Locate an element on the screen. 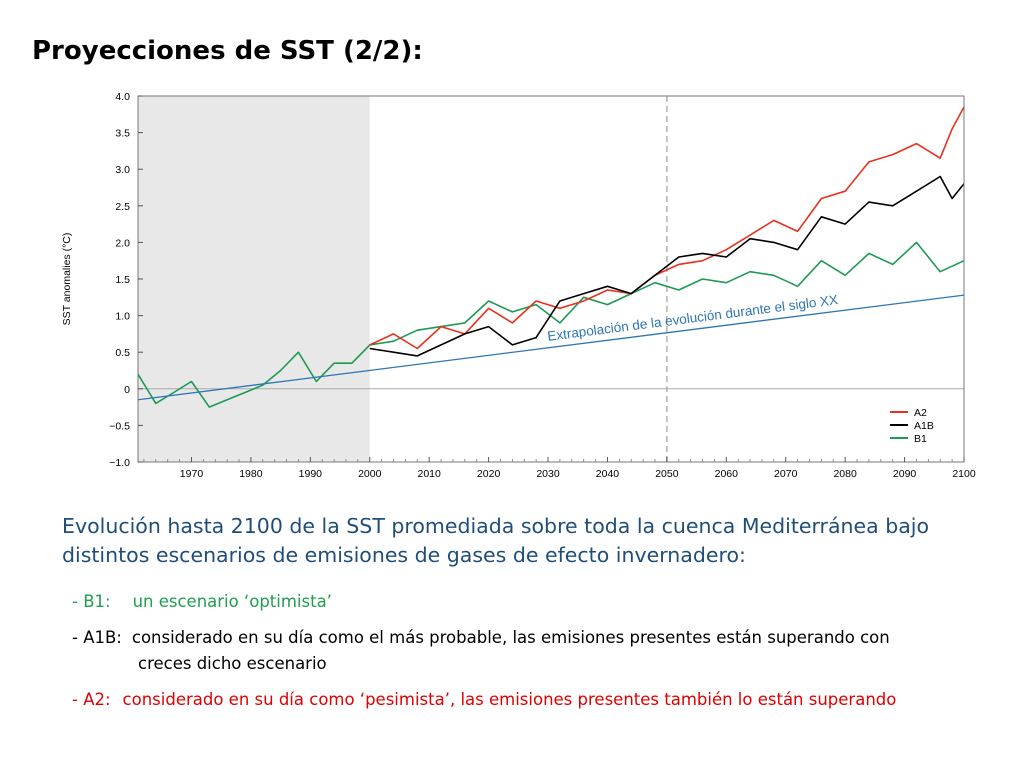  series-a1b is located at coordinates (667, 266).